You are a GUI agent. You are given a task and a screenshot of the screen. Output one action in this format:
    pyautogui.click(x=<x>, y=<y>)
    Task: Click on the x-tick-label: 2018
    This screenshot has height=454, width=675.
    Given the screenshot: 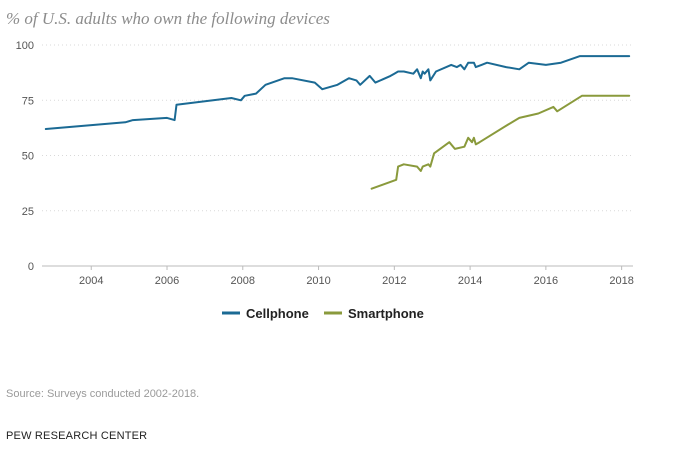 What is the action you would take?
    pyautogui.click(x=621, y=281)
    